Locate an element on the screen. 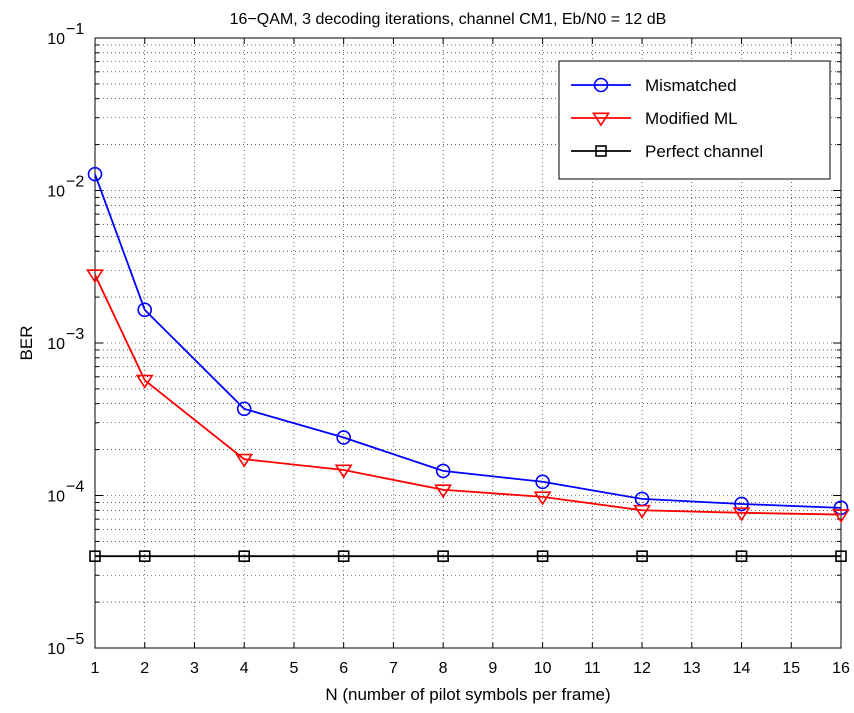 The height and width of the screenshot is (713, 854). legend-label: Modified ML is located at coordinates (691, 118).